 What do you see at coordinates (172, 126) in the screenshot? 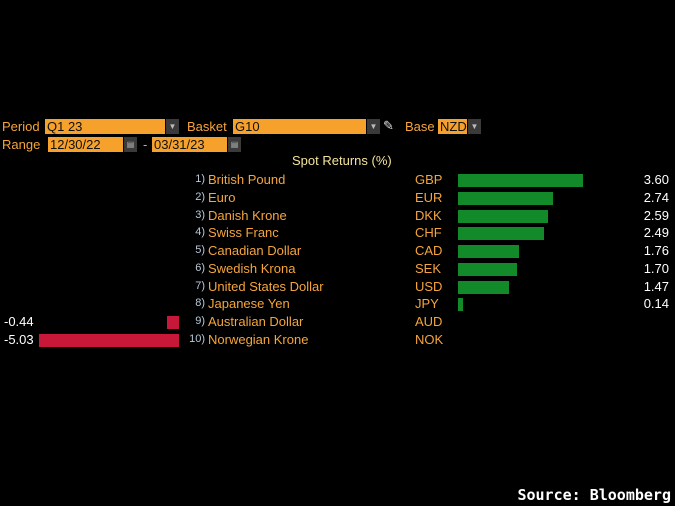
I see `period-dropdown-chevron-icon: ▼` at bounding box center [172, 126].